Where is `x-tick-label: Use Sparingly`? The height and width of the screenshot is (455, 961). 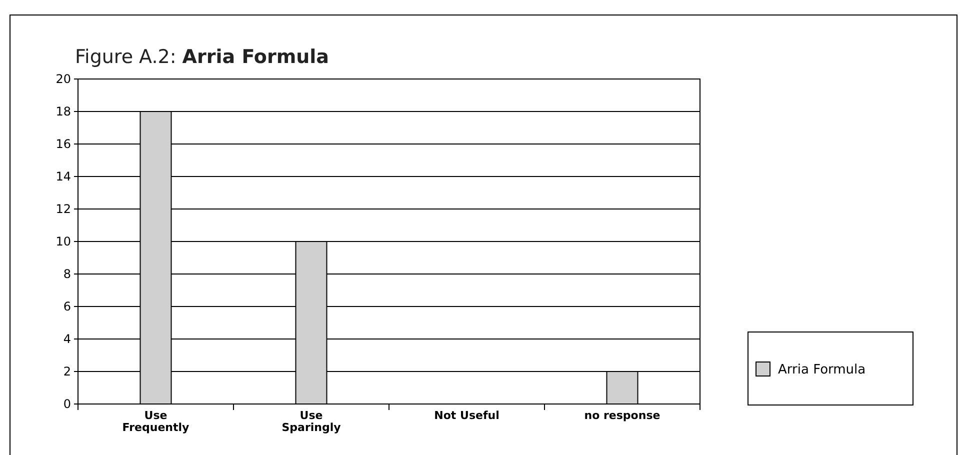
x-tick-label: Use Sparingly is located at coordinates (311, 421).